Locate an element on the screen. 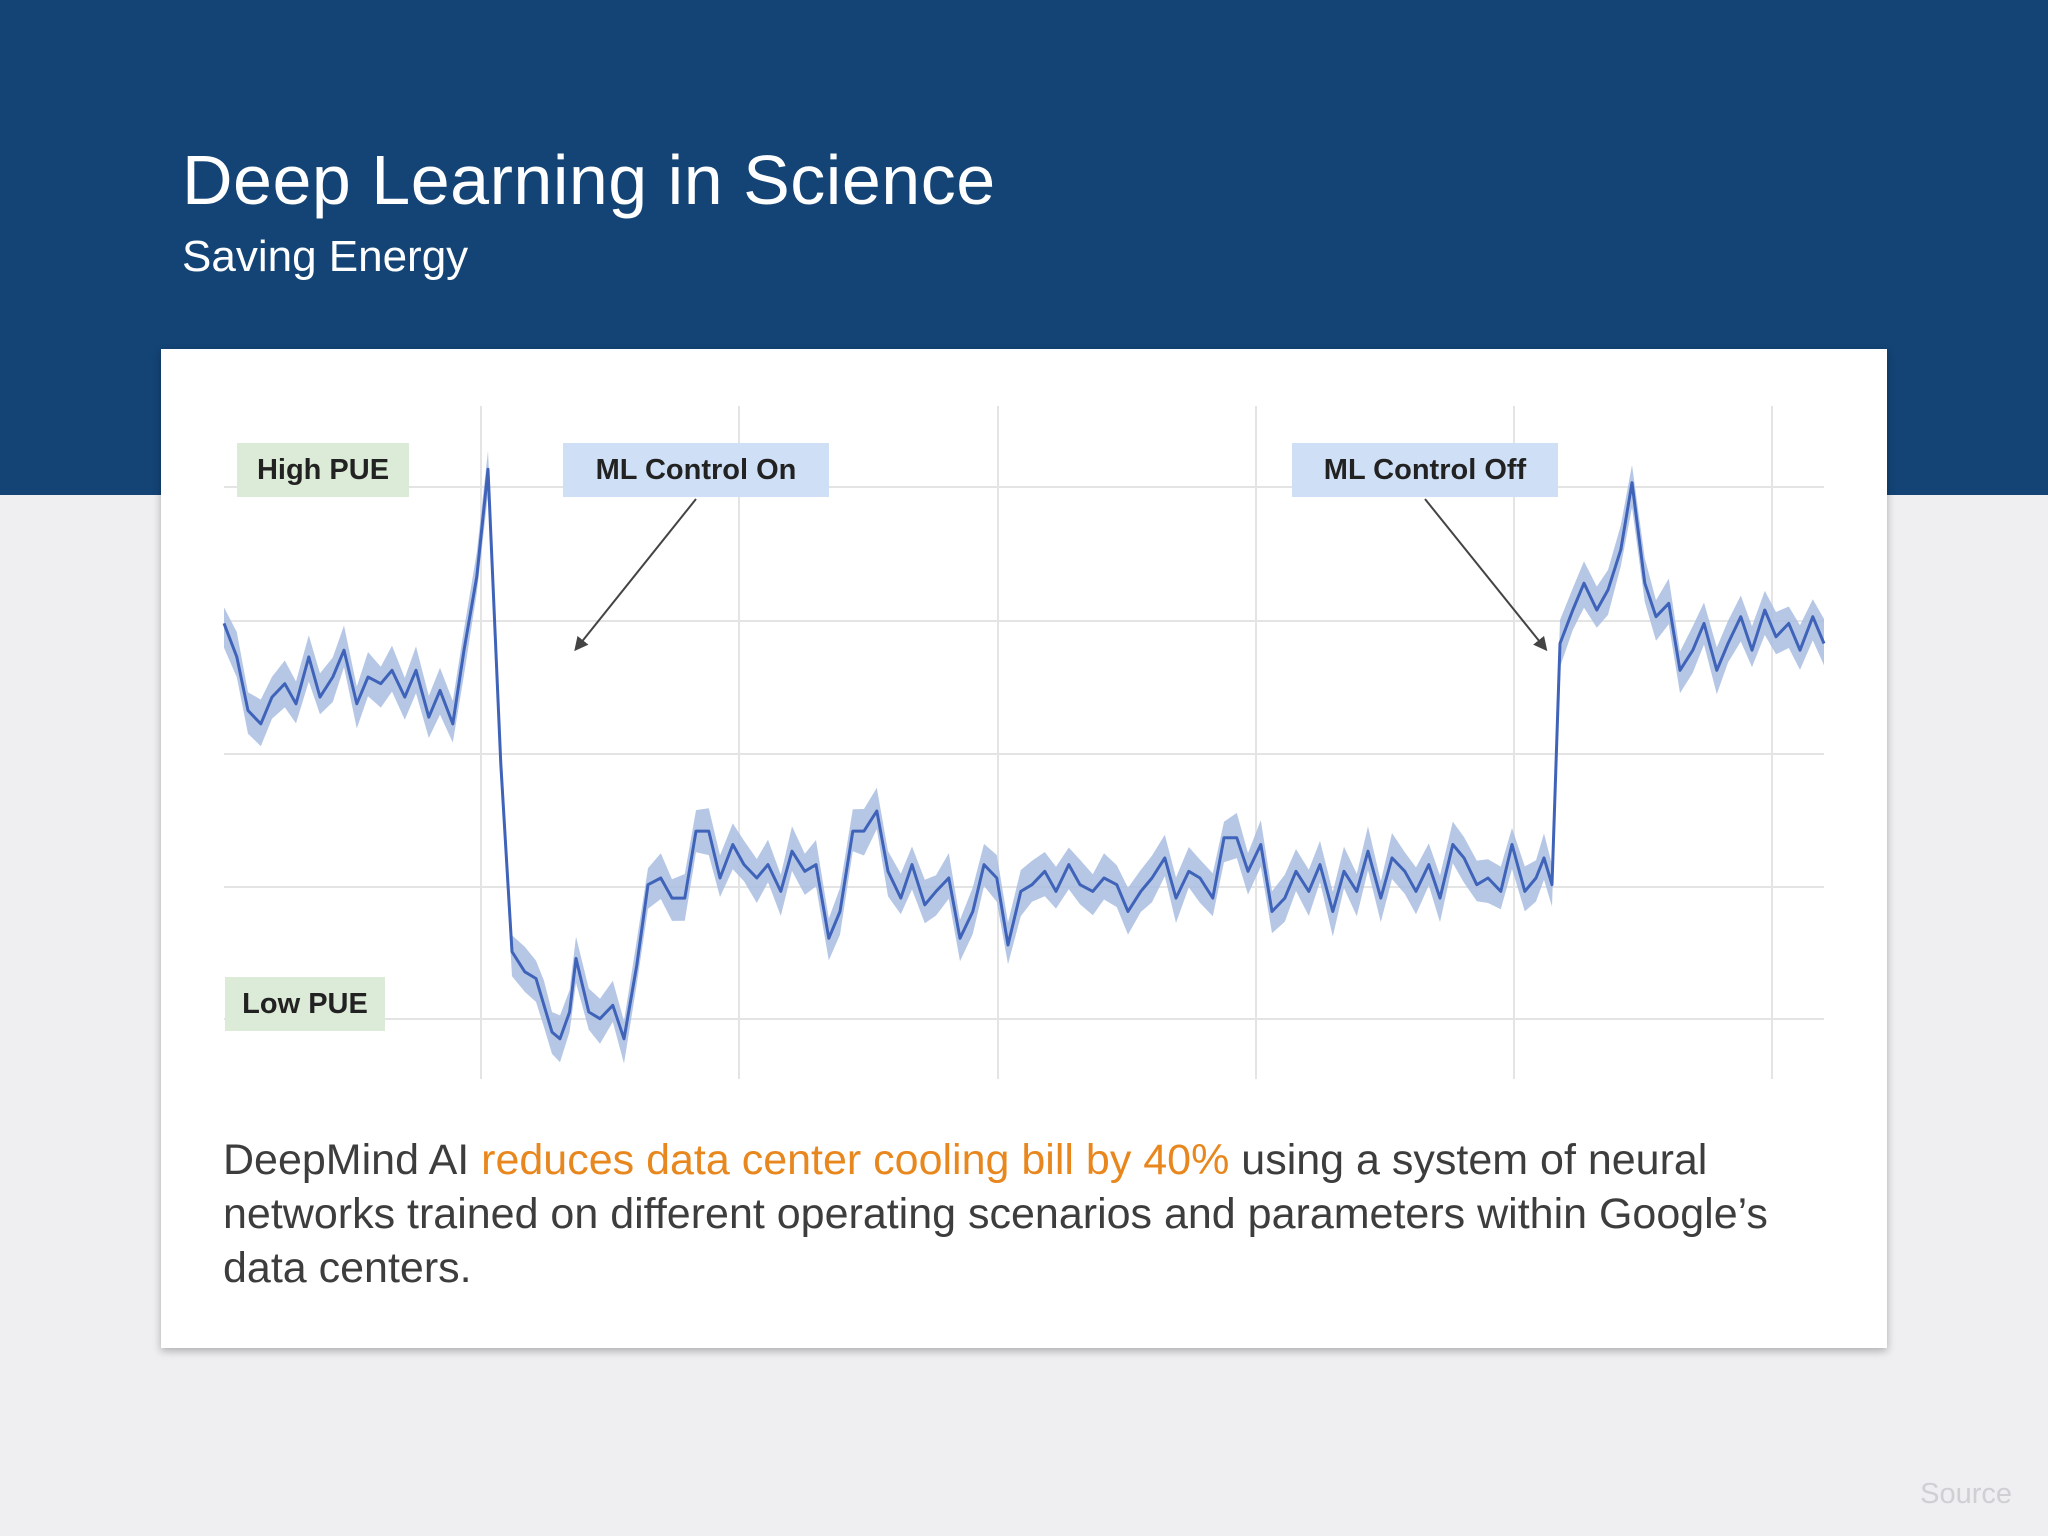  description-highlight: reduces data center cooling bill by 40% is located at coordinates (855, 1160).